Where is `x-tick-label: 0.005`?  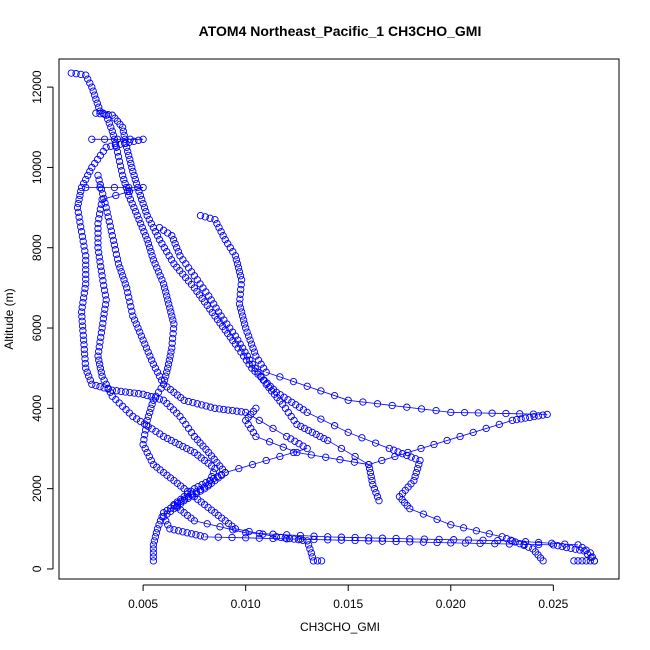 x-tick-label: 0.005 is located at coordinates (143, 604).